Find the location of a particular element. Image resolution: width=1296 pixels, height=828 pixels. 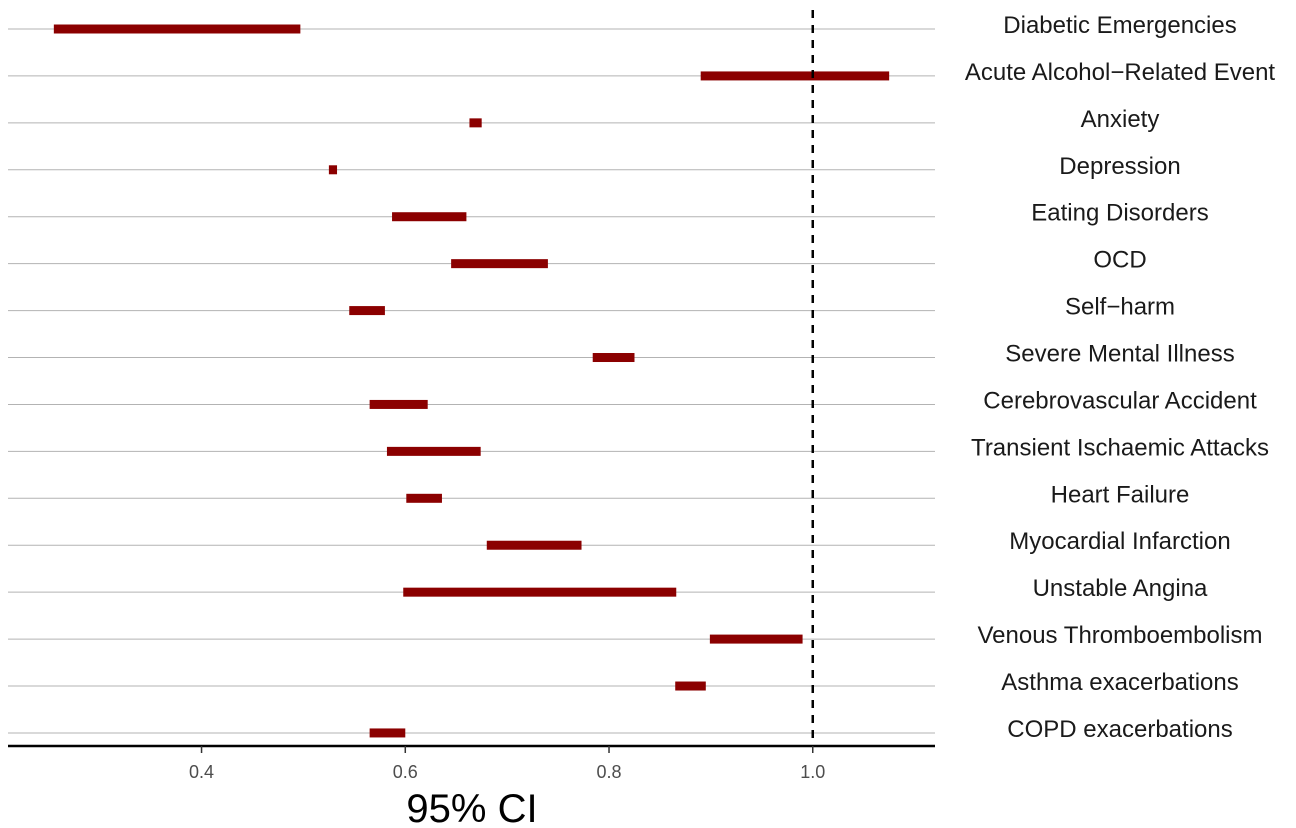

x-tick-label: 0.6 is located at coordinates (405, 772).